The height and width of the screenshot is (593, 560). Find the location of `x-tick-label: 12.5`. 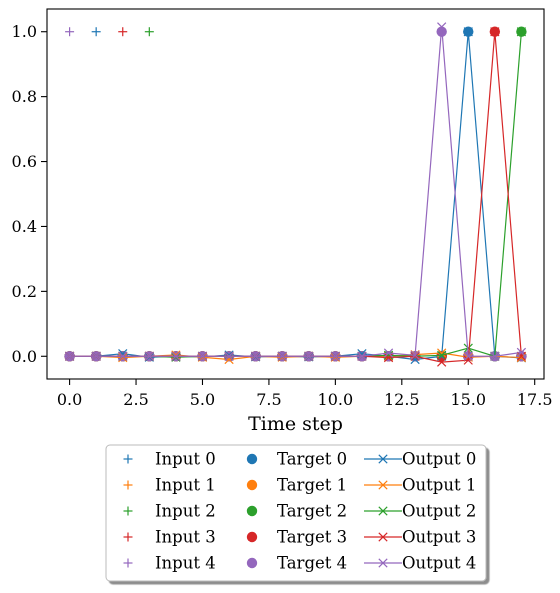

x-tick-label: 12.5 is located at coordinates (402, 399).